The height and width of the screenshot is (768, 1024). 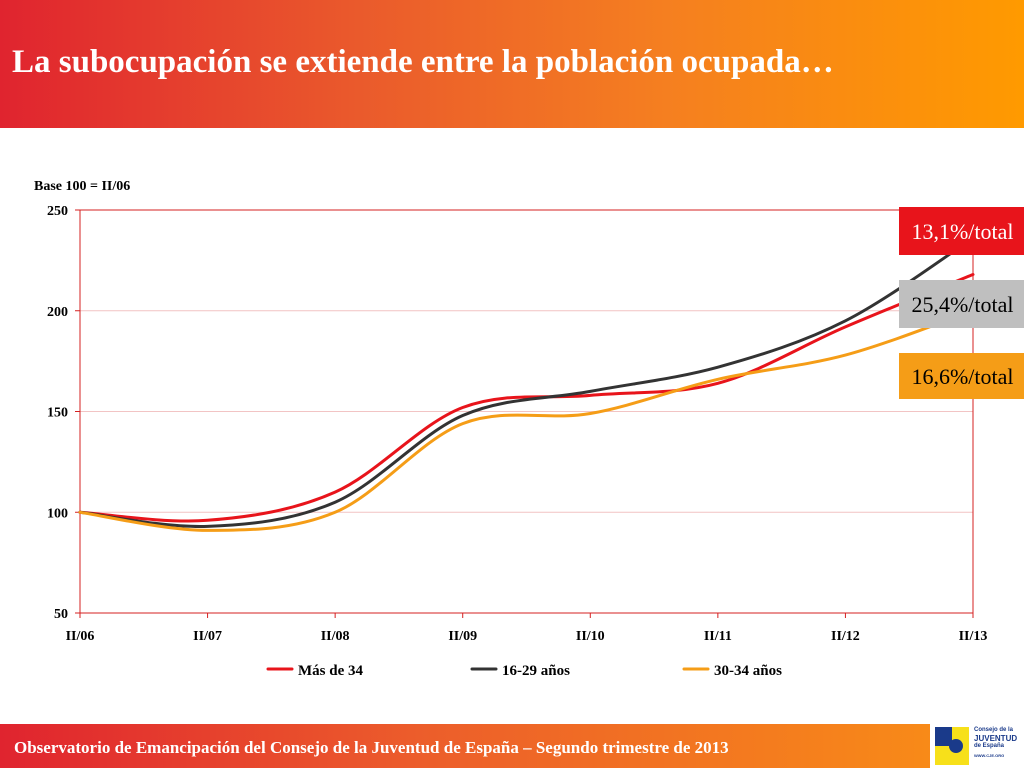 I want to click on x-tick-label: II/13, so click(x=973, y=636).